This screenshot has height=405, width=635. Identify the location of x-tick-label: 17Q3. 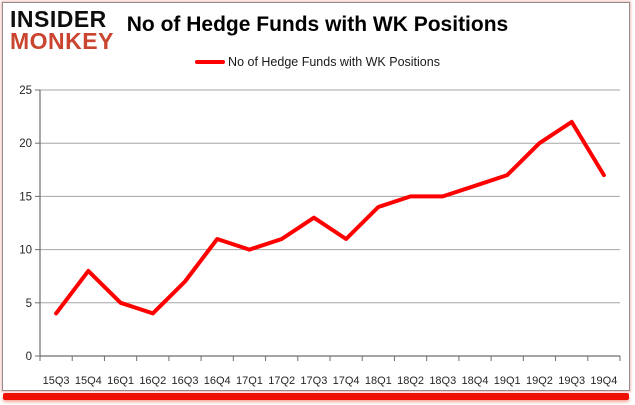
(313, 381).